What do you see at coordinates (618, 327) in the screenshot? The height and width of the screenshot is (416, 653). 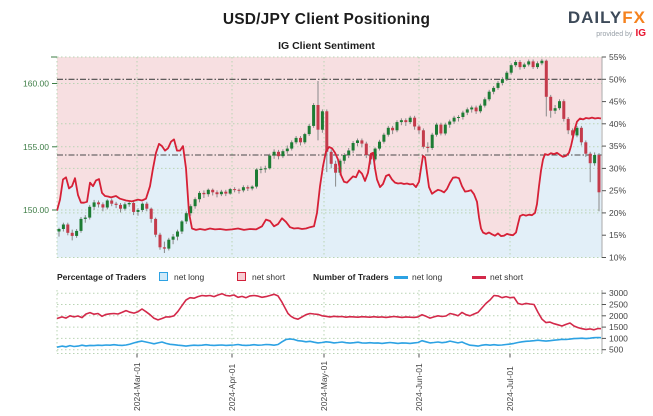 I see `count-axis-label: 1500` at bounding box center [618, 327].